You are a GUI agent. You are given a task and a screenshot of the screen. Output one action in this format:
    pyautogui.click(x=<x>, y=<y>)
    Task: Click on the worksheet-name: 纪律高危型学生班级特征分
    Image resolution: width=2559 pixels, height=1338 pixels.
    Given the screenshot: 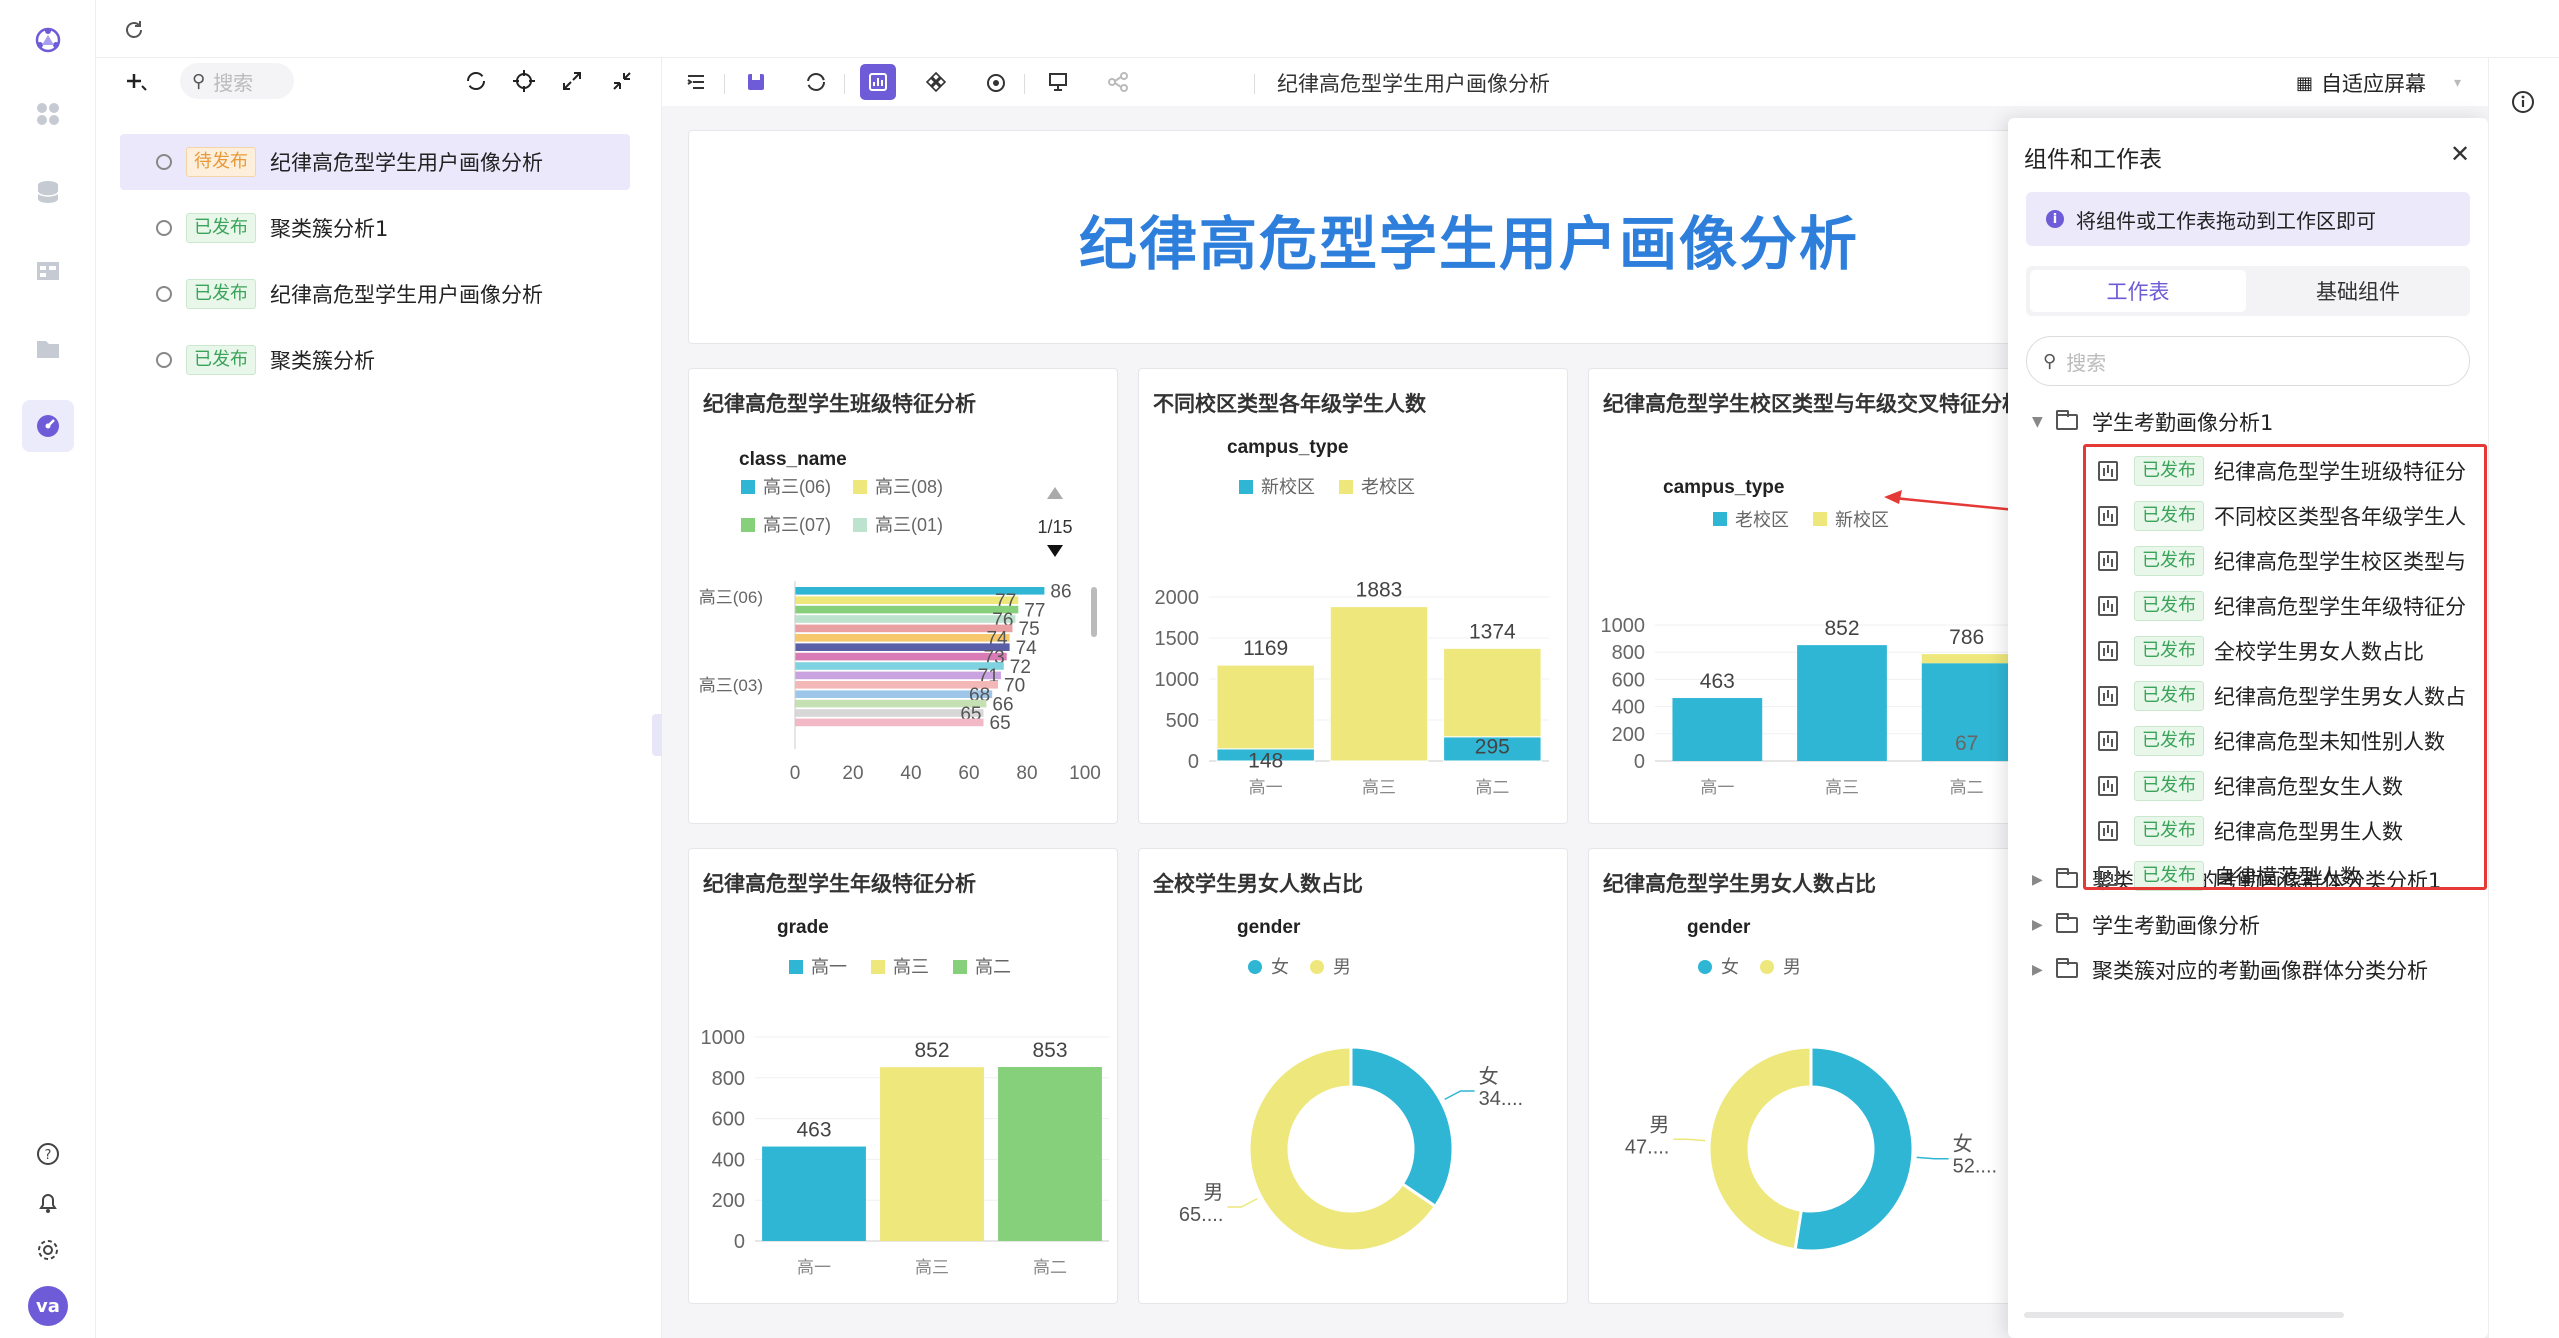 What is the action you would take?
    pyautogui.click(x=2340, y=471)
    